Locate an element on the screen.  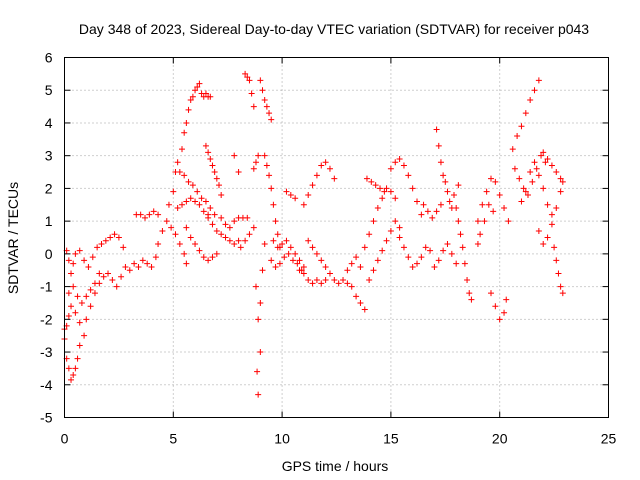
y-tick-label: 0 is located at coordinates (49, 254).